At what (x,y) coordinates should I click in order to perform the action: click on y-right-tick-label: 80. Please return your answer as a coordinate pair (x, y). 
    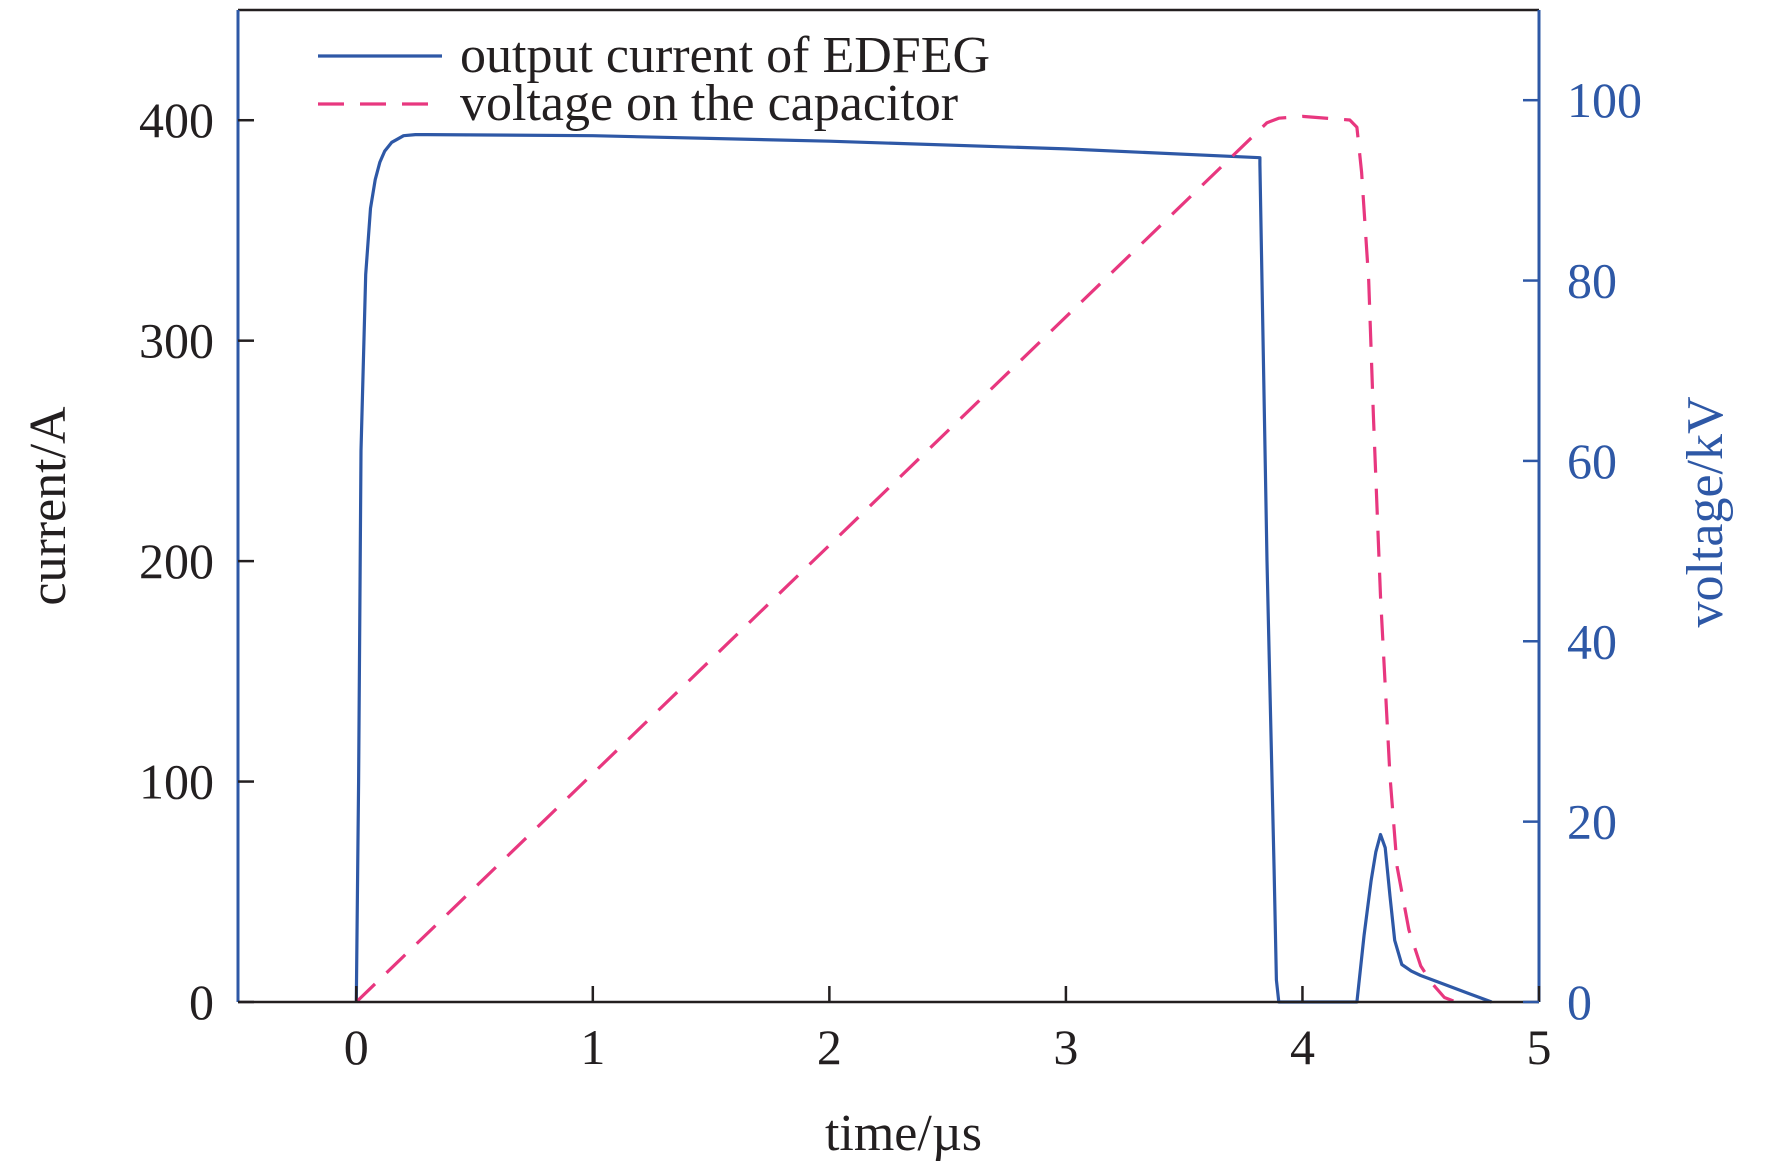
    Looking at the image, I should click on (1592, 281).